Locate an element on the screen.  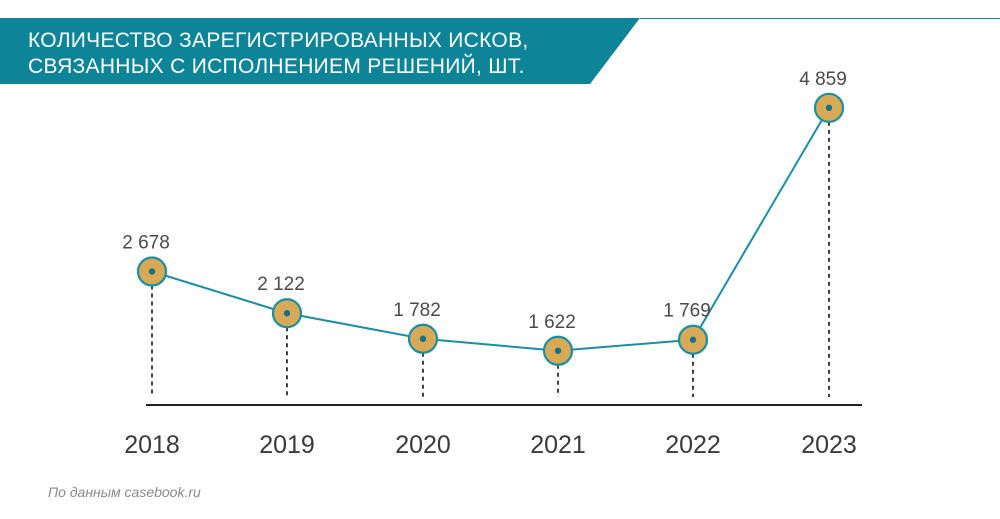
value-label-2021: 1 622 is located at coordinates (552, 322).